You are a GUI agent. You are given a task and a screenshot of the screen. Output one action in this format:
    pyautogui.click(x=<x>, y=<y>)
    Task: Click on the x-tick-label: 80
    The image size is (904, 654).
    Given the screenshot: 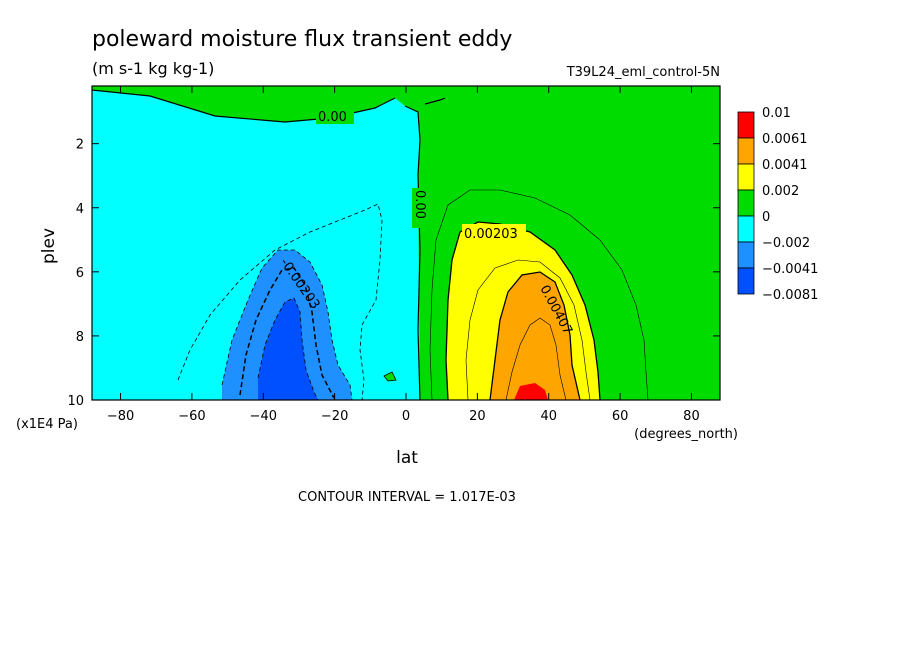 What is the action you would take?
    pyautogui.click(x=691, y=416)
    